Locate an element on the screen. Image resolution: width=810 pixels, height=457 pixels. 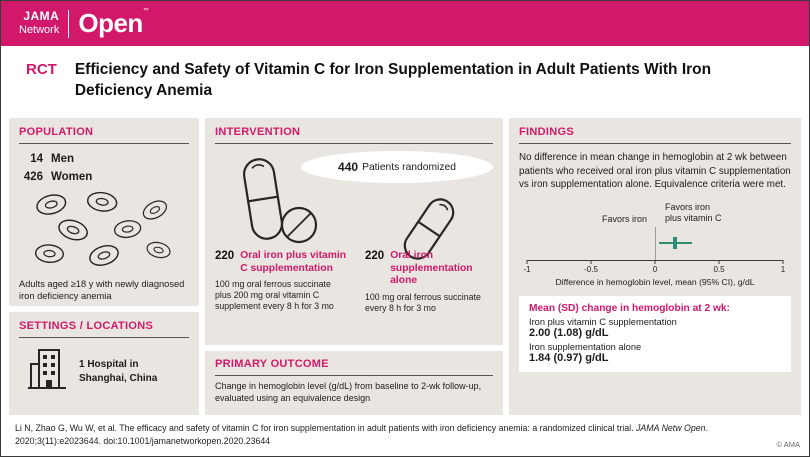
brand-network: Network is located at coordinates (39, 30).